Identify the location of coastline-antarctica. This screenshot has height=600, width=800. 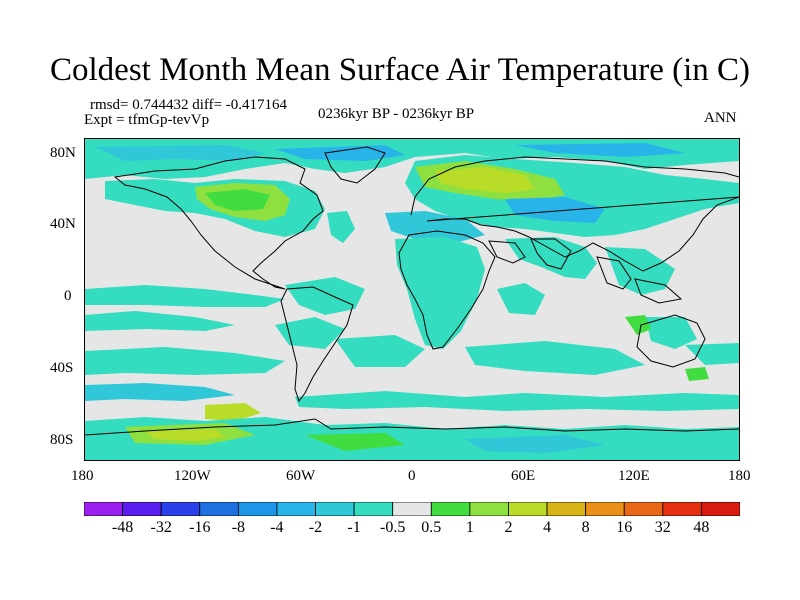
(412, 427).